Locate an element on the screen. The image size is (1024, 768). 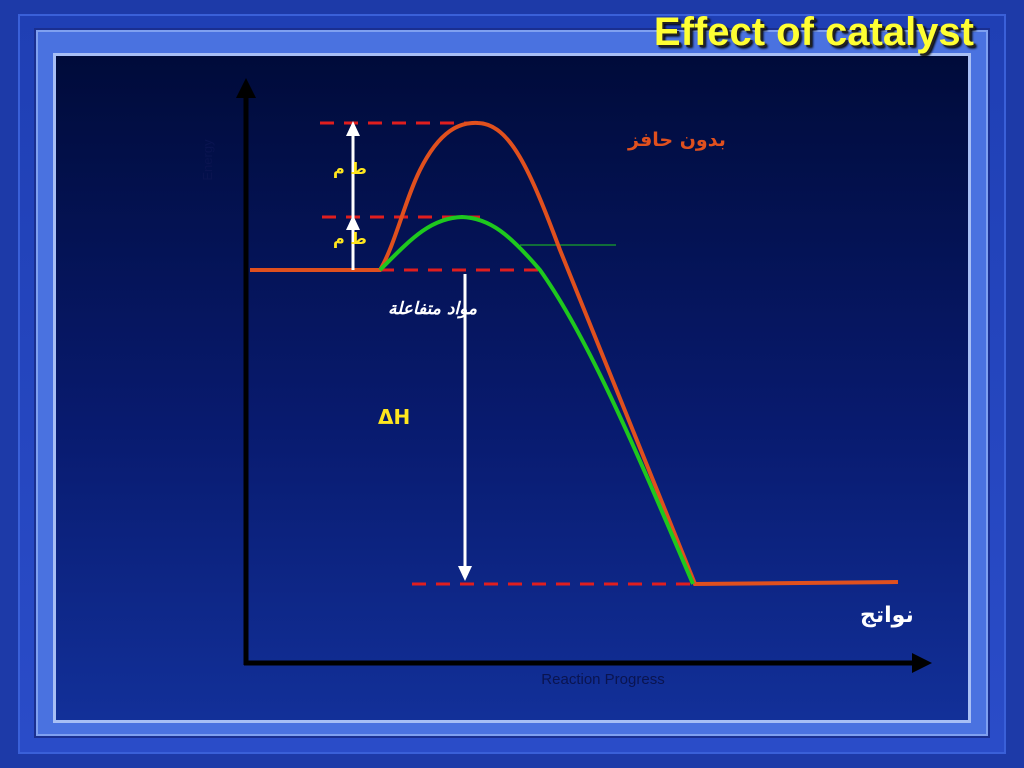
products-label: نواتج is located at coordinates (887, 615).